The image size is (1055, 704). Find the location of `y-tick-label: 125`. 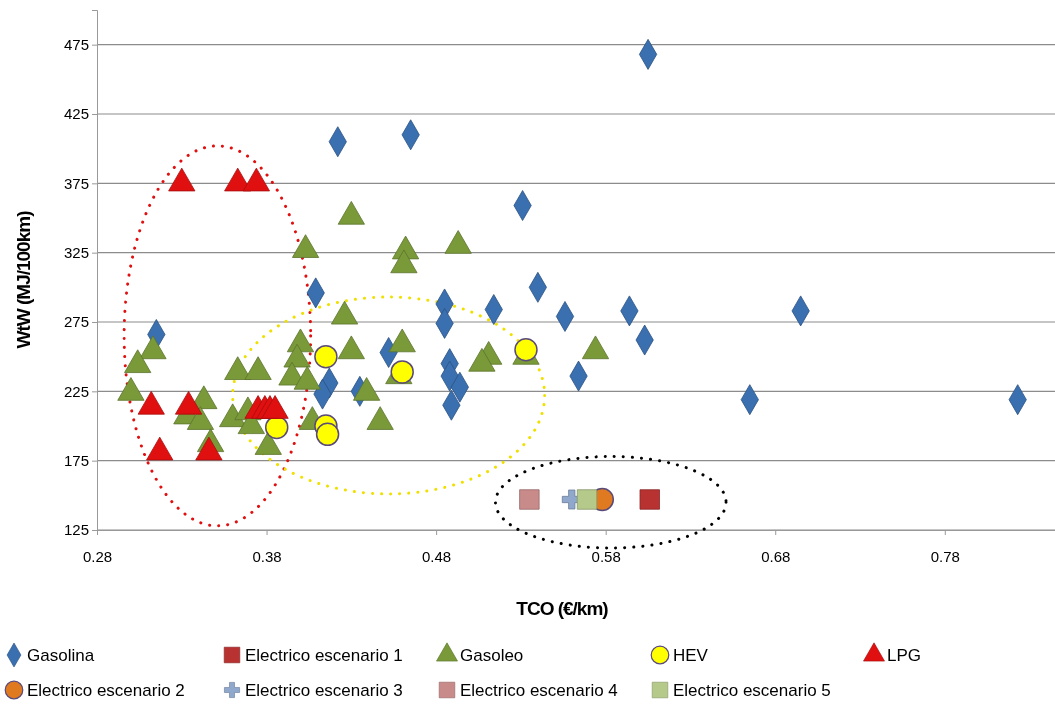

y-tick-label: 125 is located at coordinates (76, 530).